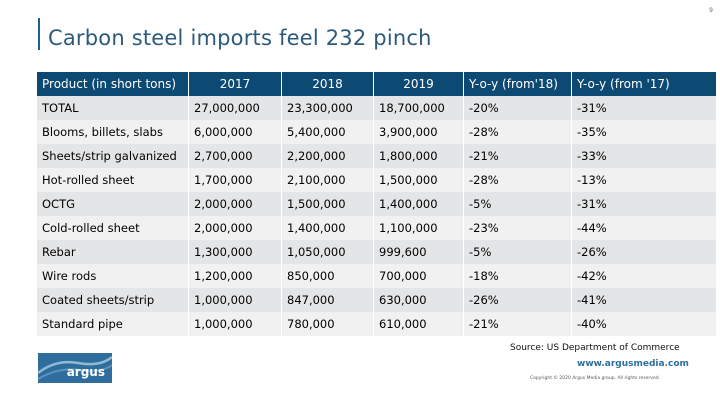  Describe the element at coordinates (113, 228) in the screenshot. I see `cell-product: Cold-rolled sheet` at that location.